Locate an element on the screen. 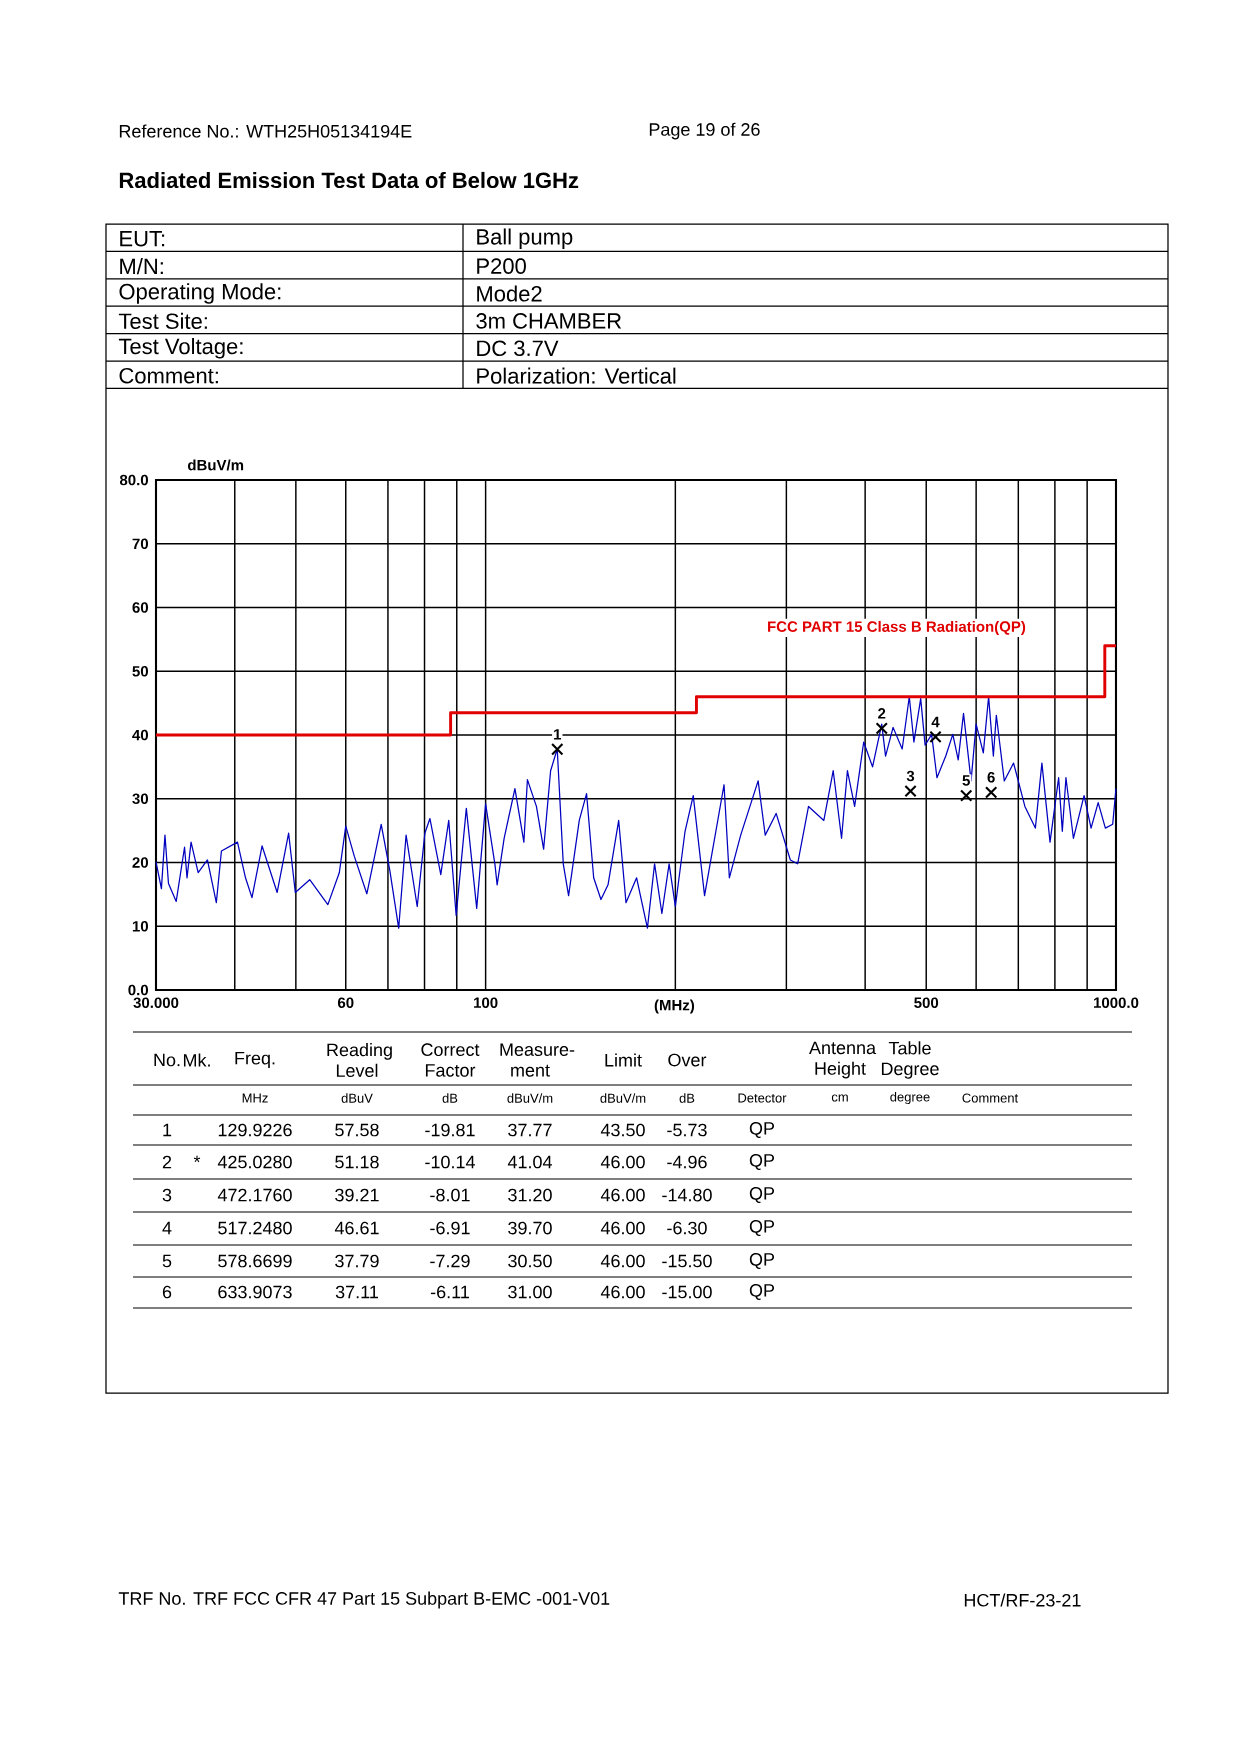 This screenshot has height=1755, width=1241. text: -10.14 is located at coordinates (450, 1162).